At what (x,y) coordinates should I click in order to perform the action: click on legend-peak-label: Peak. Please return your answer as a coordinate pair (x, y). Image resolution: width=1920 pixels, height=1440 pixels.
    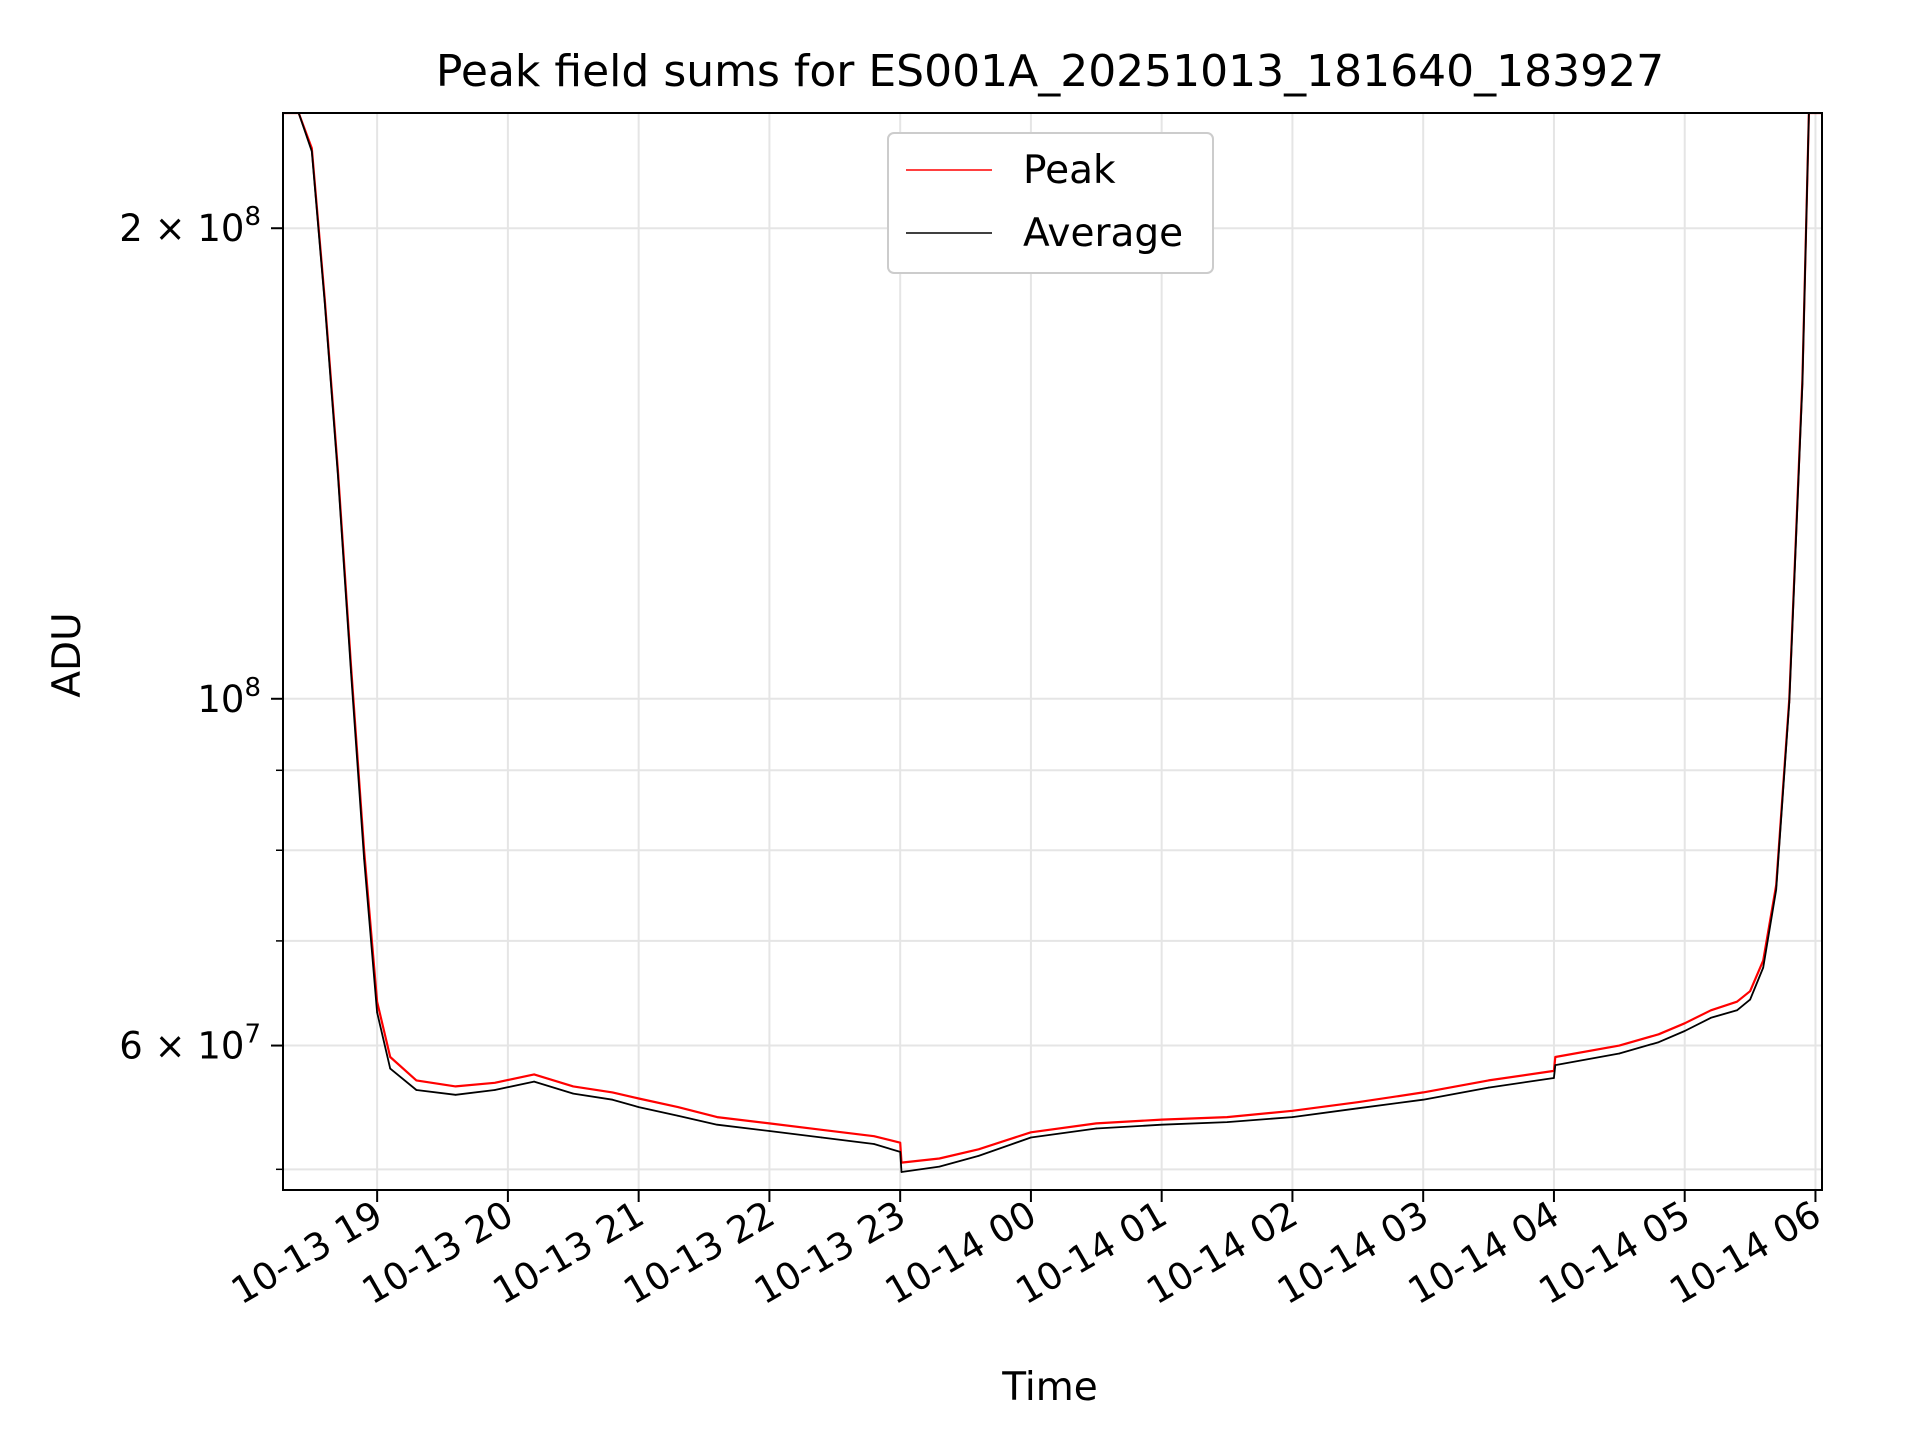
    Looking at the image, I should click on (1069, 170).